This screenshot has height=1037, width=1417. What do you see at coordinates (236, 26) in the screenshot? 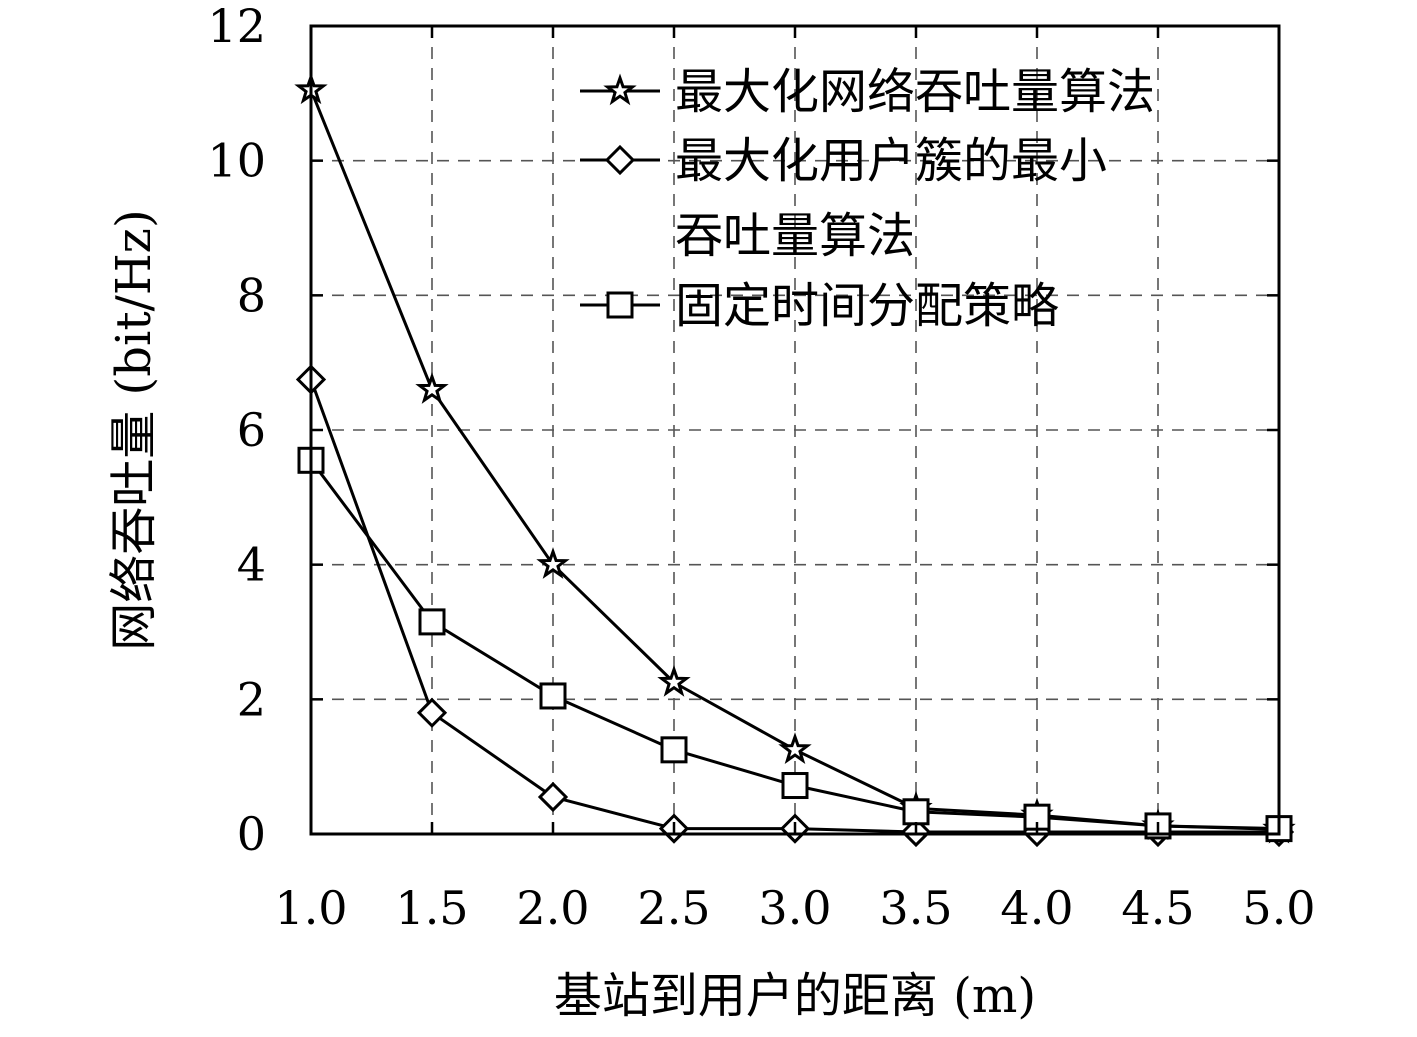
I see `y-tick-label: 12` at bounding box center [236, 26].